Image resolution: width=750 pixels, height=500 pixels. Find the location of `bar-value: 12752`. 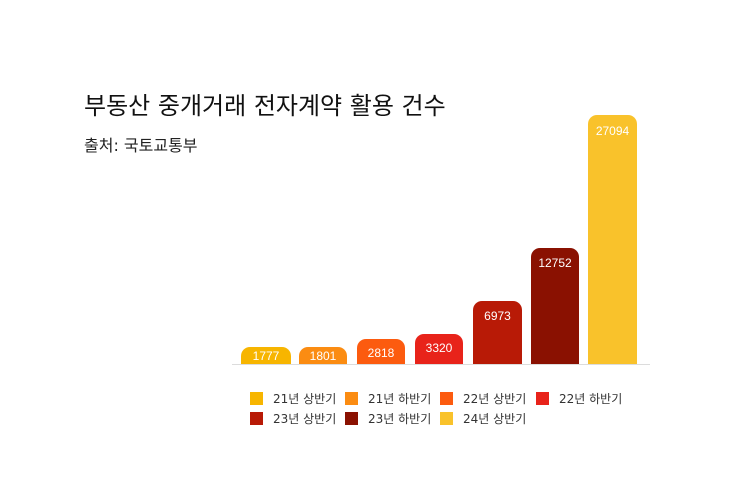

bar-value: 12752 is located at coordinates (555, 263).